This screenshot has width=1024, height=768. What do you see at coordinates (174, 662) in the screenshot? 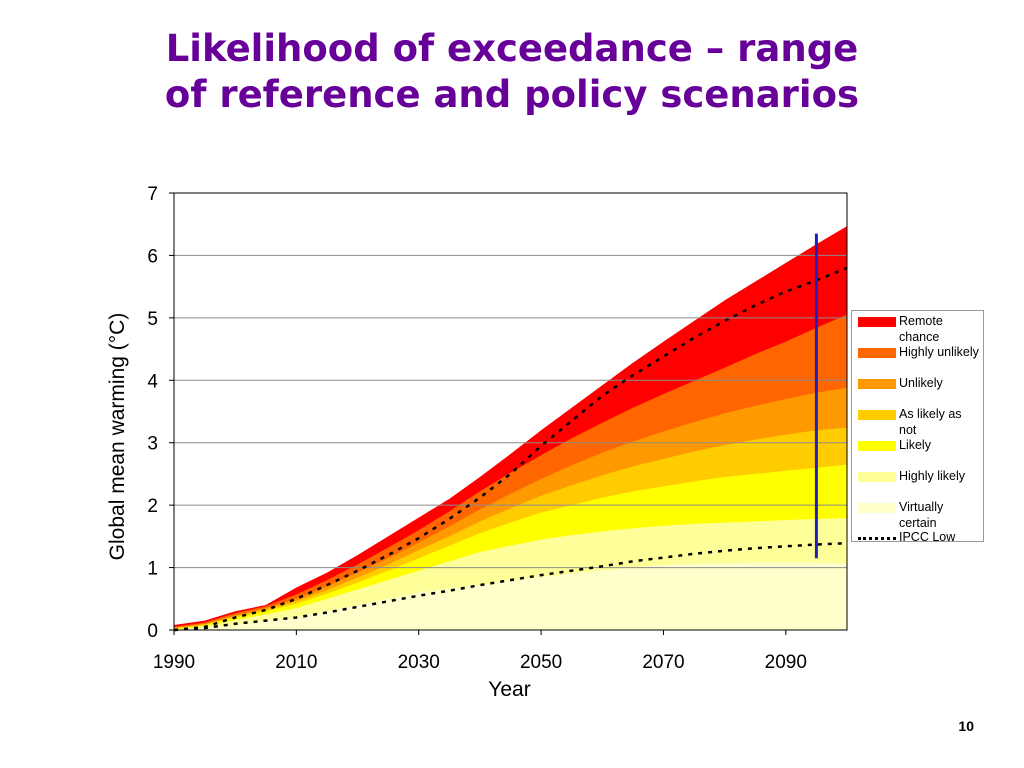
I see `x-tick-label: 1990` at bounding box center [174, 662].